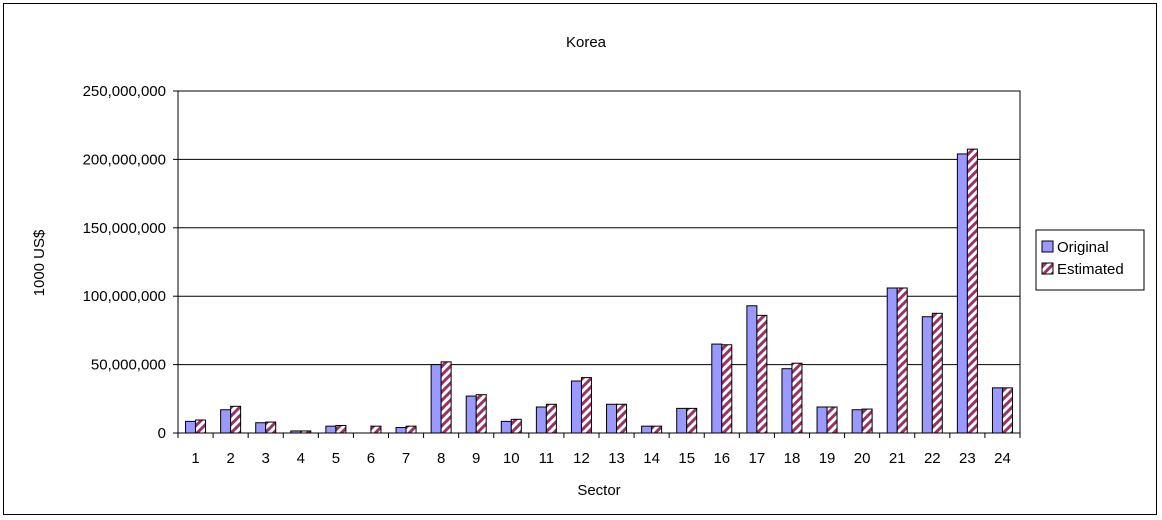 The height and width of the screenshot is (520, 1162). I want to click on x-tick-label: 14, so click(651, 458).